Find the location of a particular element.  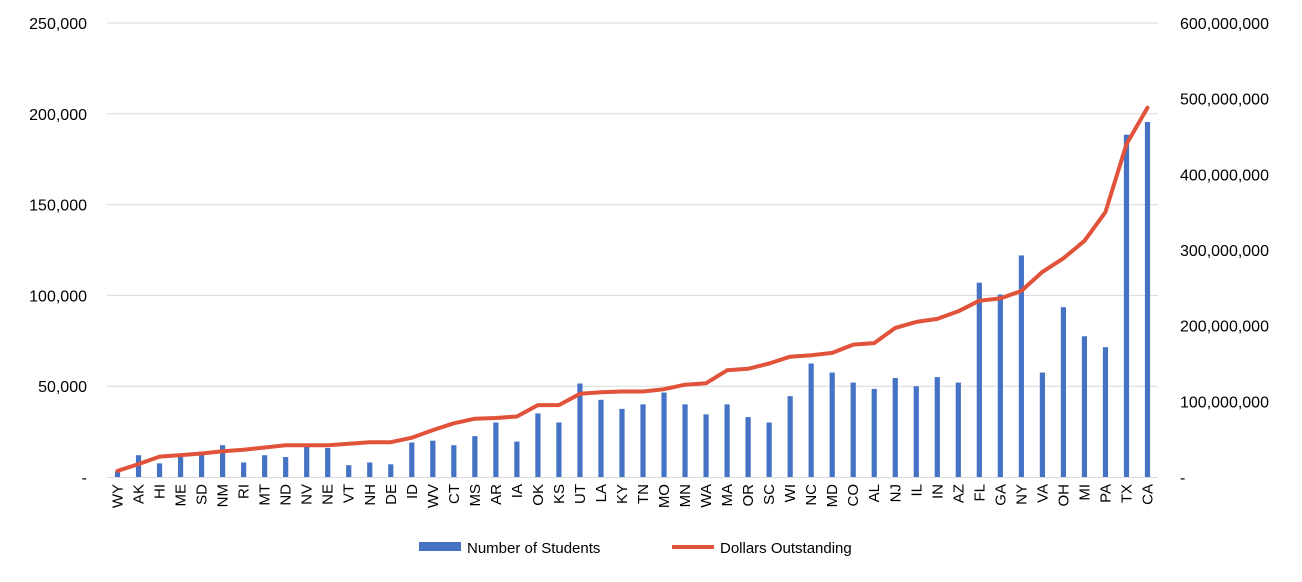

category-label-ar: AR is located at coordinates (496, 494).